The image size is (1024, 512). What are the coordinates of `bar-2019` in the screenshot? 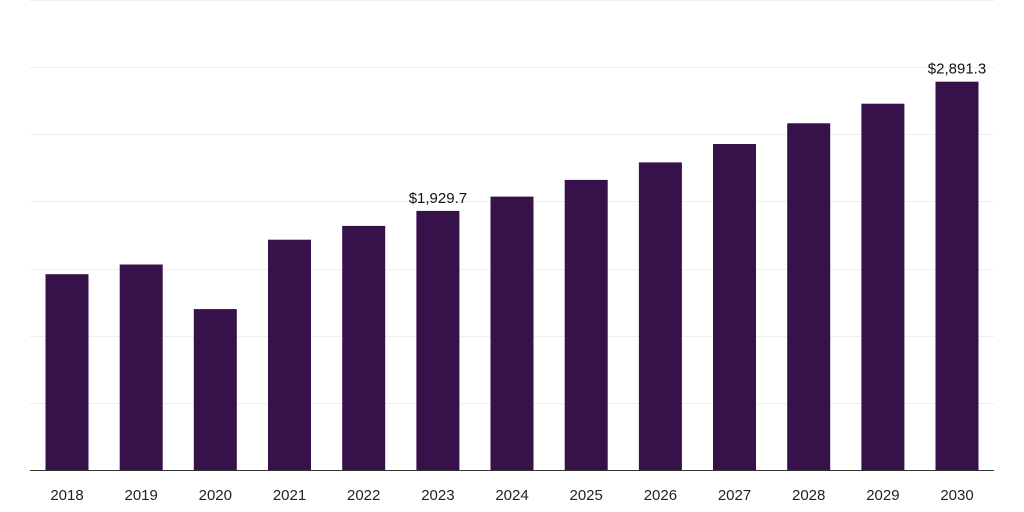 It's located at (141, 367).